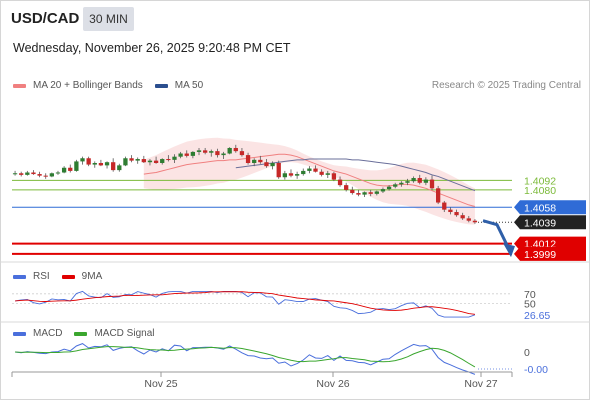  Describe the element at coordinates (89, 333) in the screenshot. I see `macd-legend: MACD MACD Signal` at that location.